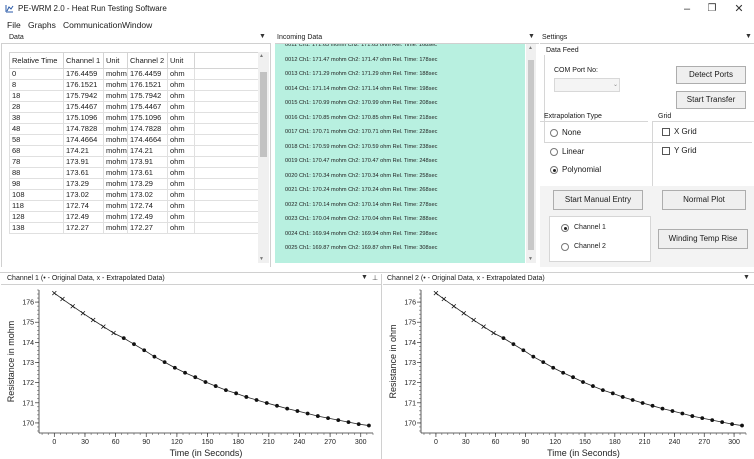 The height and width of the screenshot is (459, 754). I want to click on table-row: 48 174.7828 mohm 174.7828 ohm, so click(137, 129).